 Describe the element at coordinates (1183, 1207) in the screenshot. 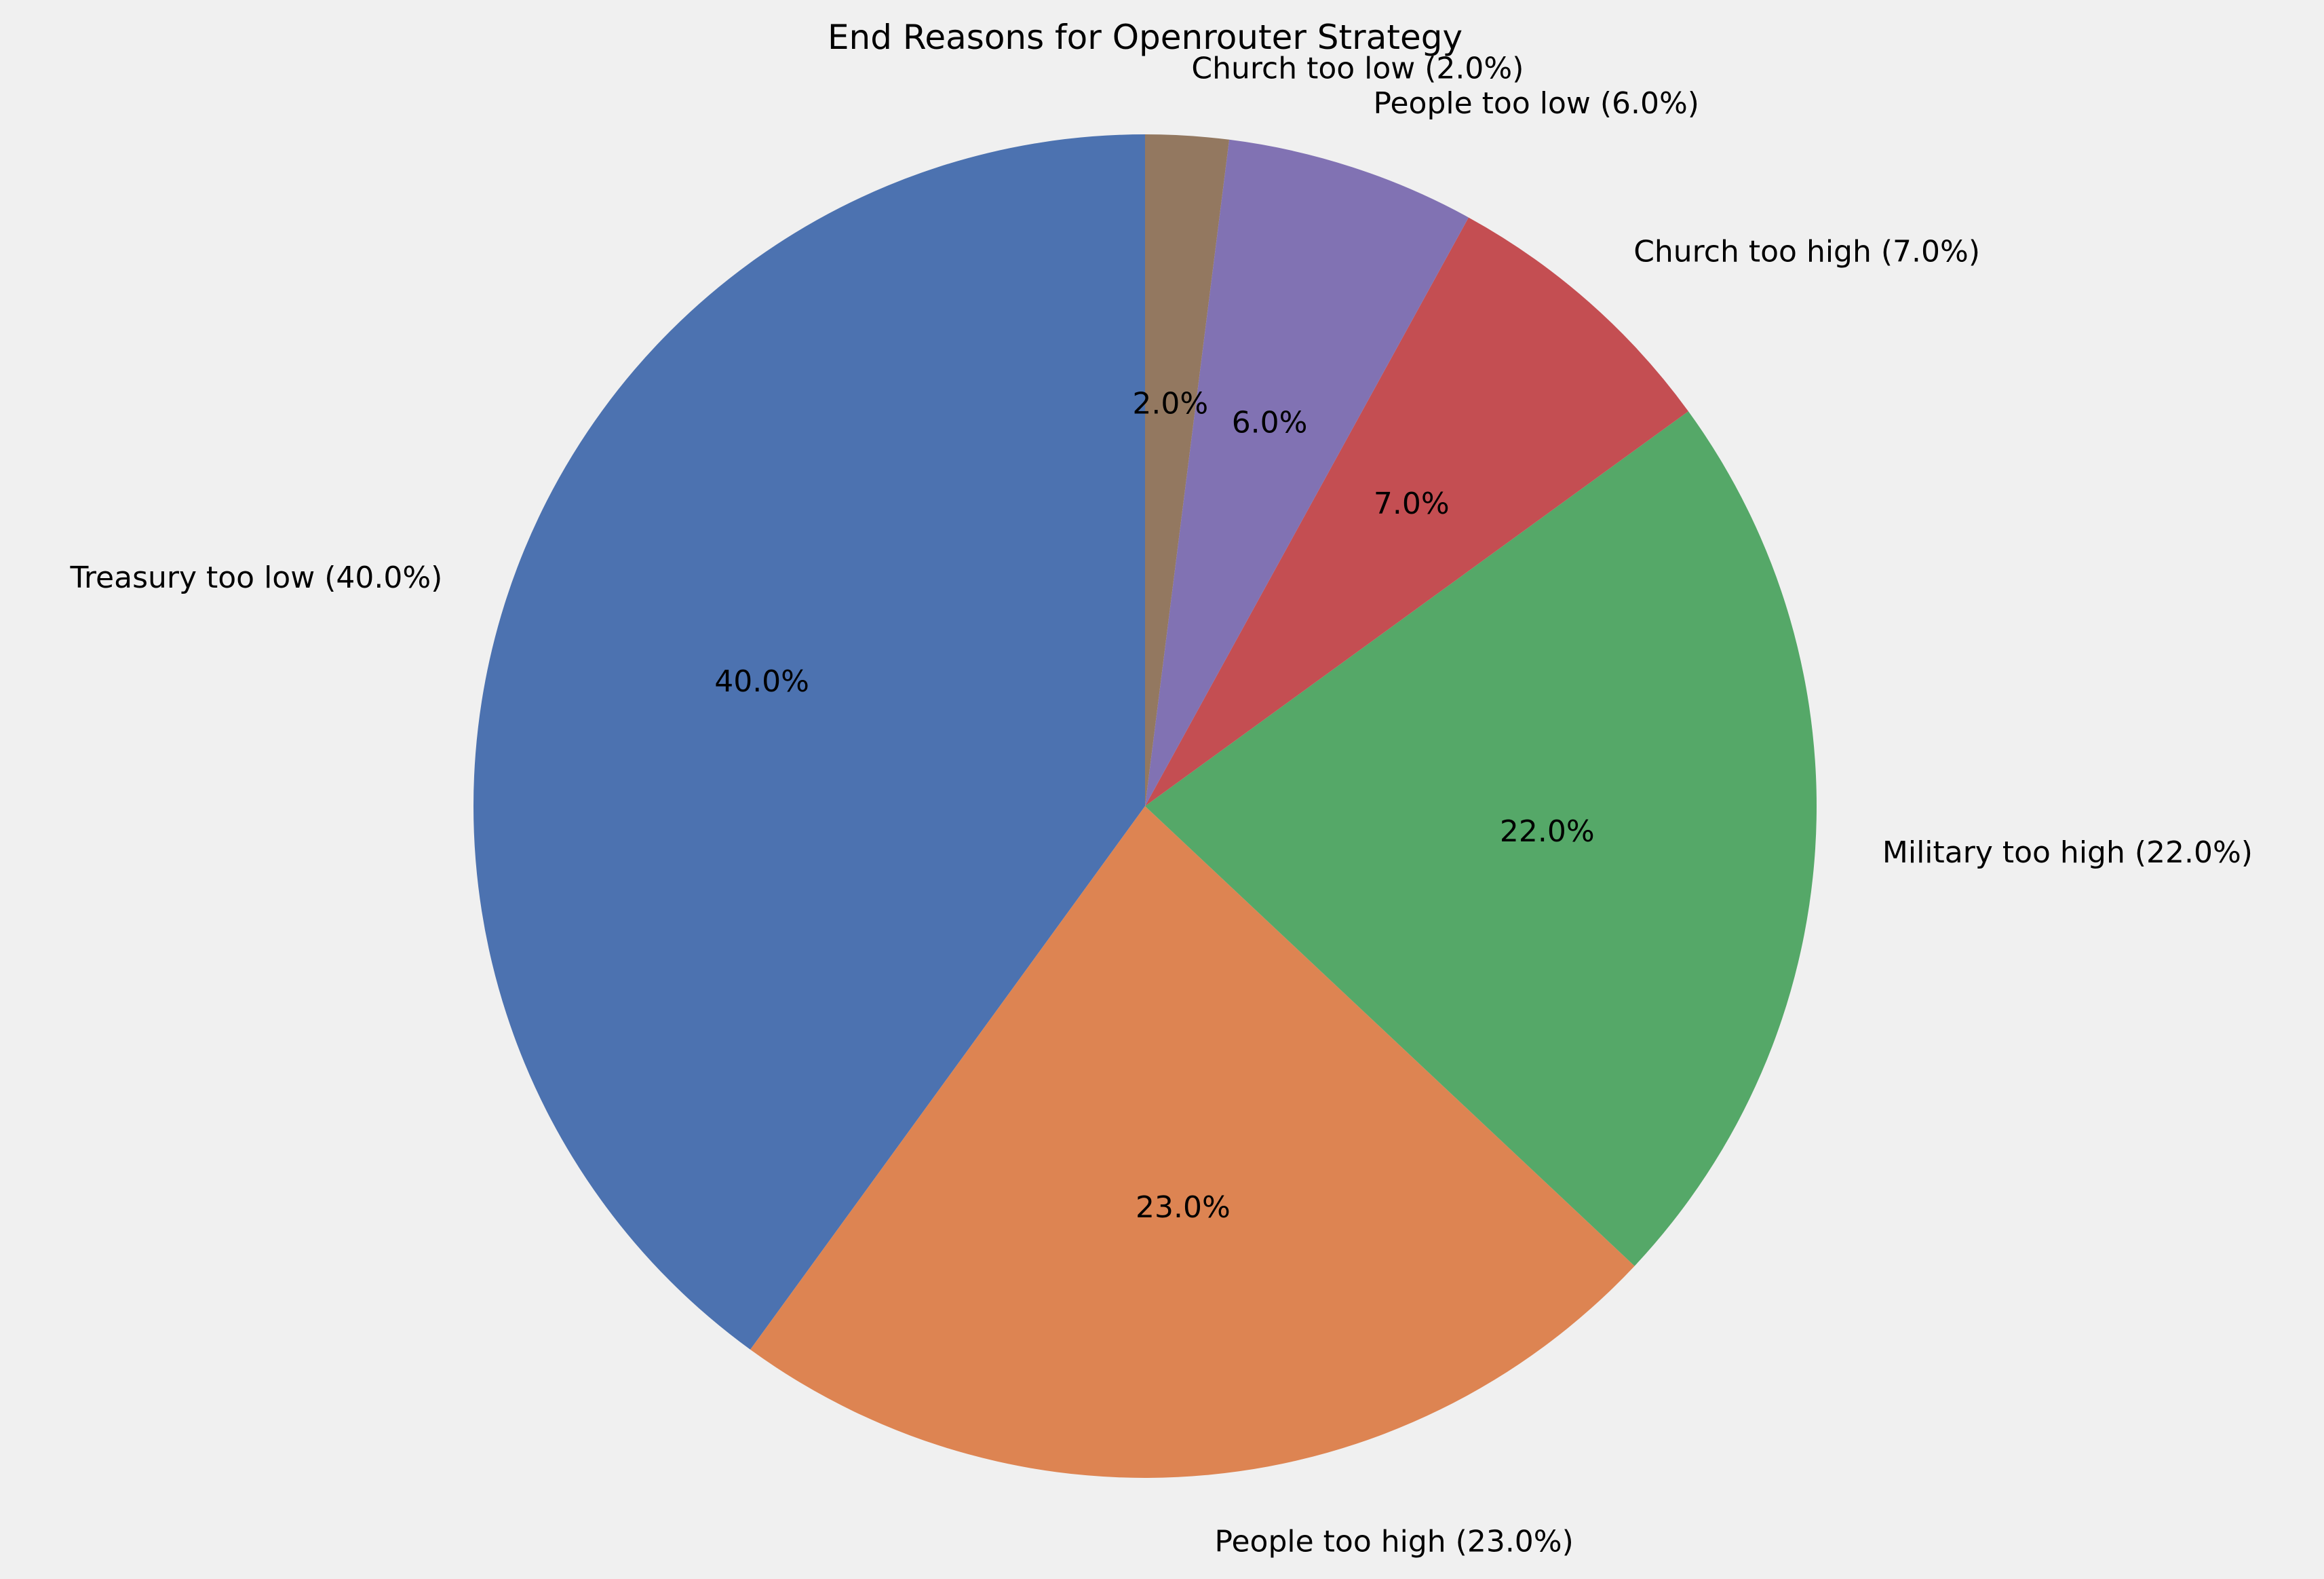

I see `slice-percentage-label: 23.0%` at that location.